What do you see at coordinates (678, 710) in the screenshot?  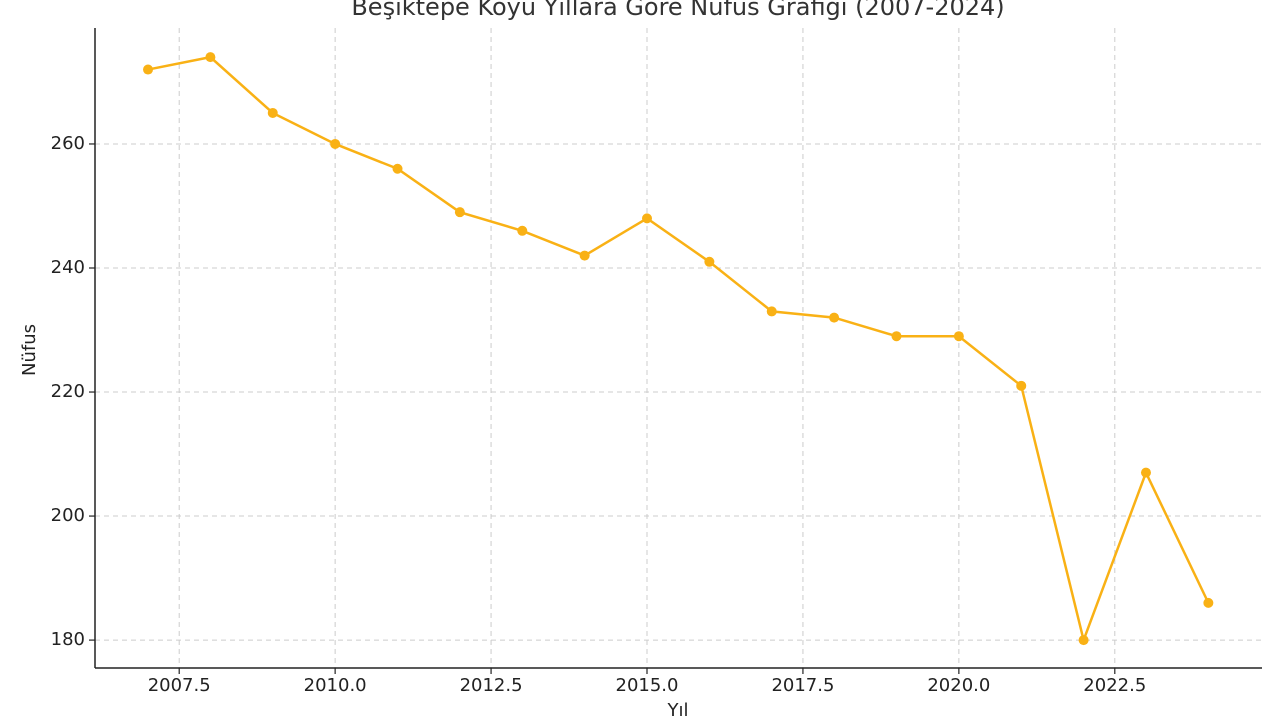 I see `x-axis-label: Yıl` at bounding box center [678, 710].